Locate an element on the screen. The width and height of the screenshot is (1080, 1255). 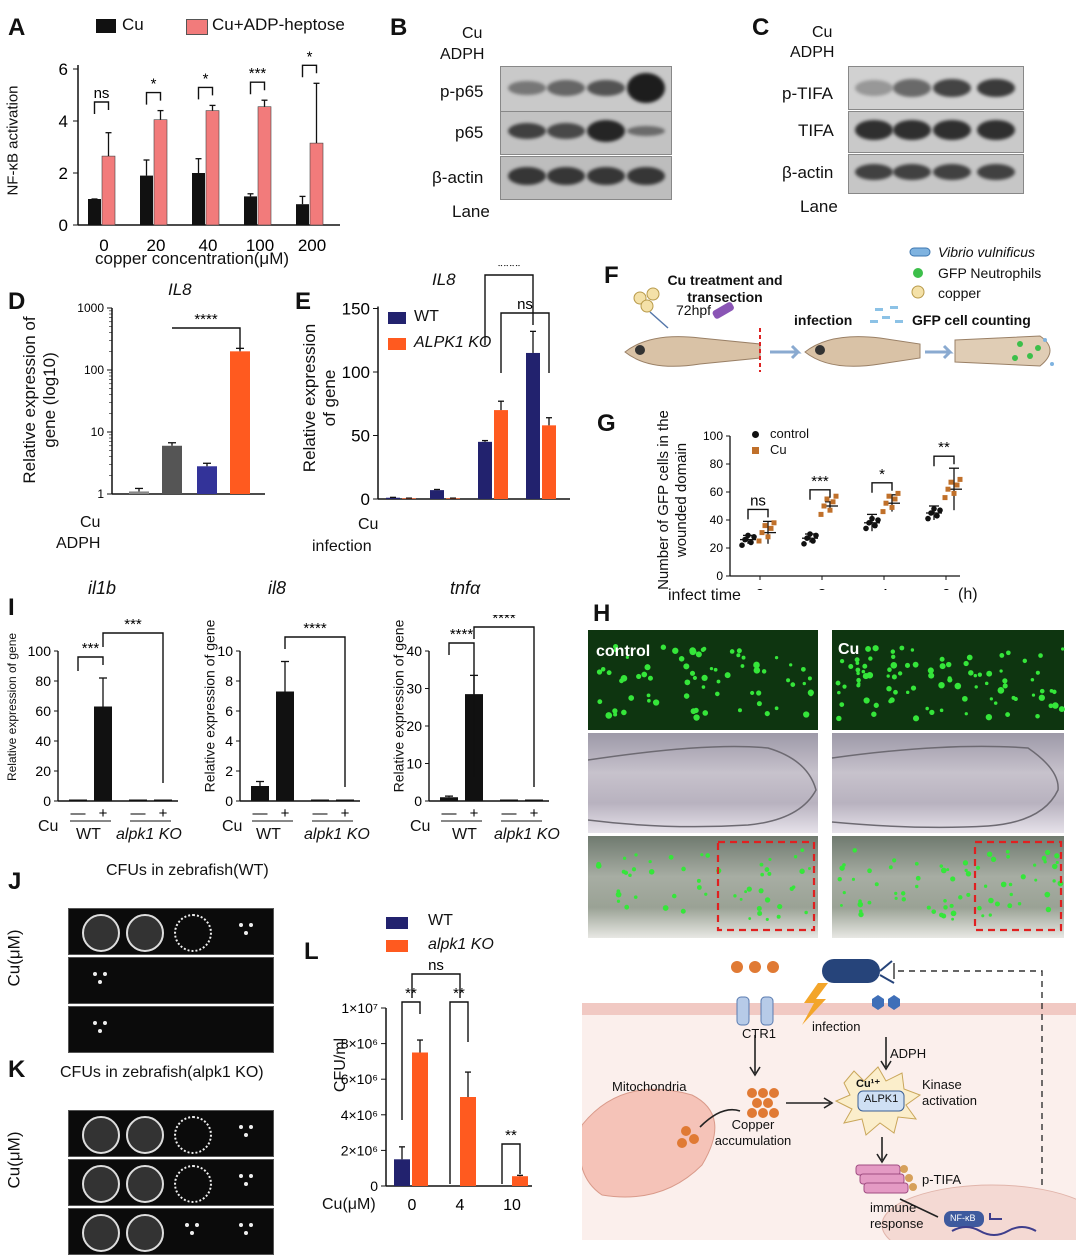
ylabel-i2: Relative expression of gene is located at coordinates (209, 706).